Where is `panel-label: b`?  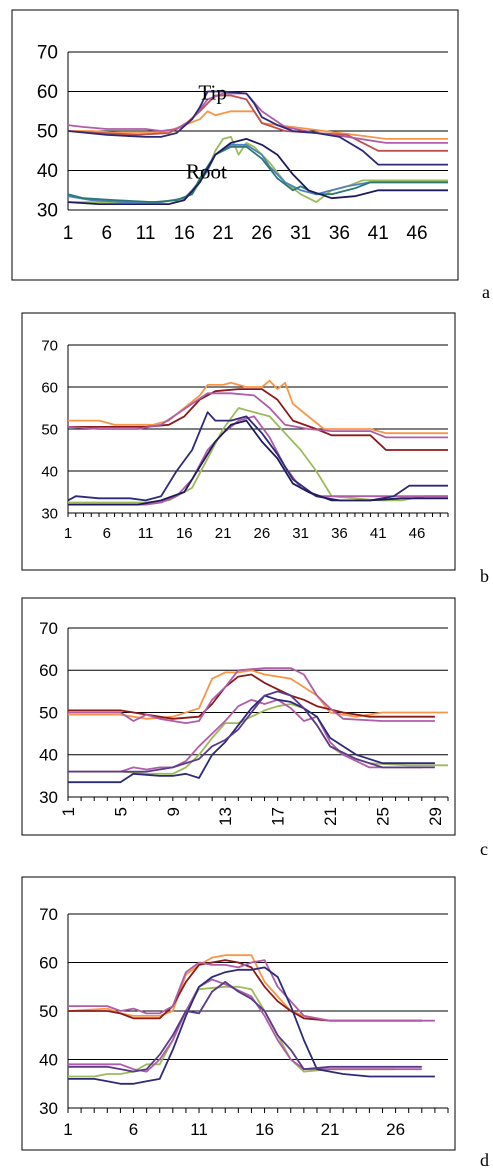
panel-label: b is located at coordinates (484, 576).